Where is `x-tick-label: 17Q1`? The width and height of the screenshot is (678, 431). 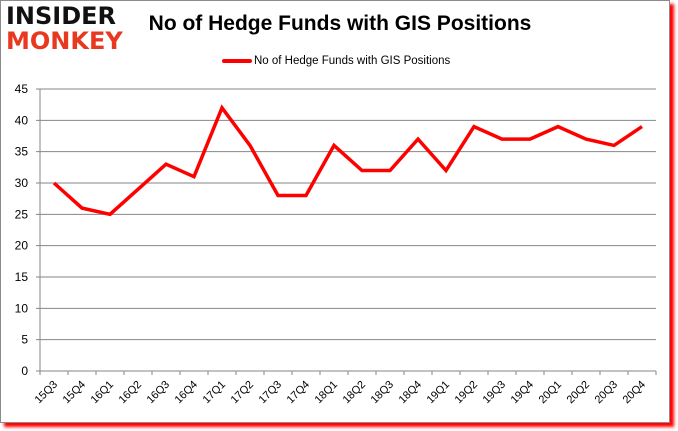
x-tick-label: 17Q1 is located at coordinates (215, 393).